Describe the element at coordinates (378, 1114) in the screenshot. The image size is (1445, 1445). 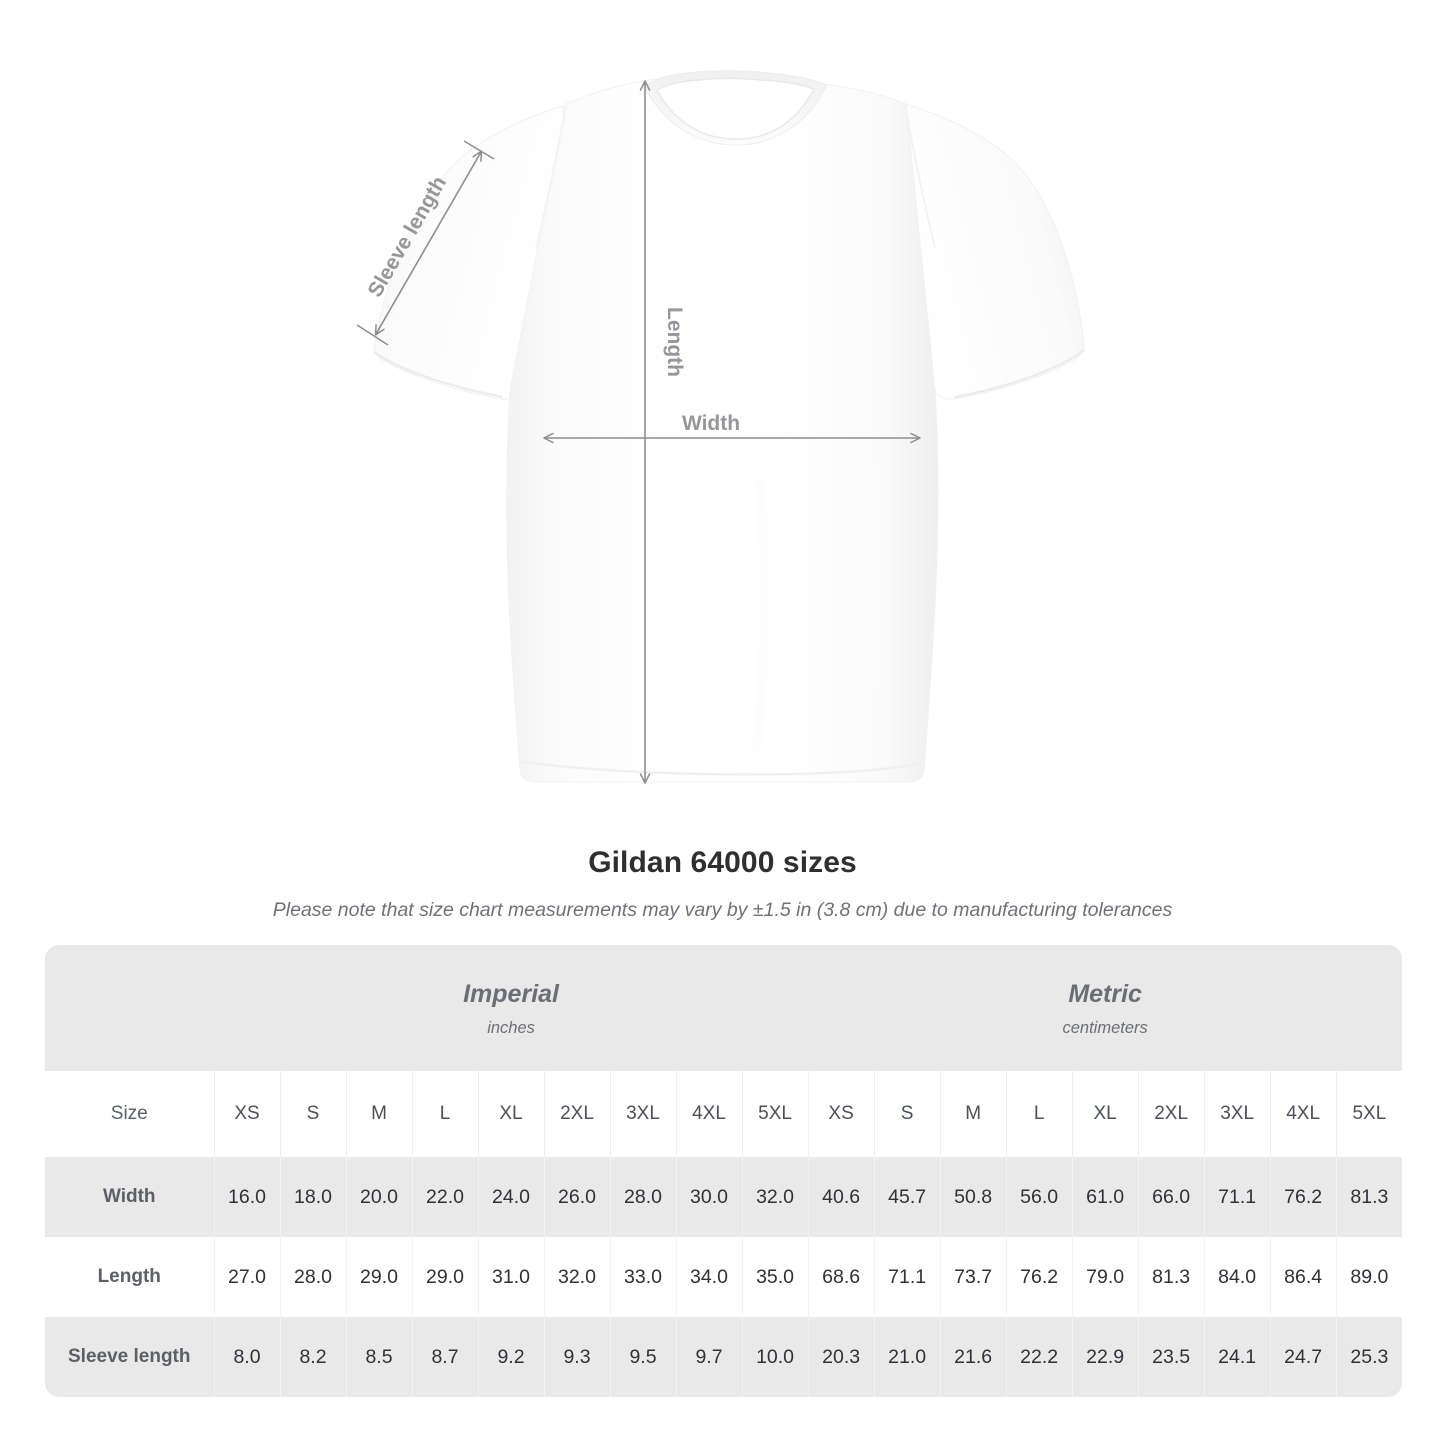
I see `size-header-imperial-m: M` at that location.